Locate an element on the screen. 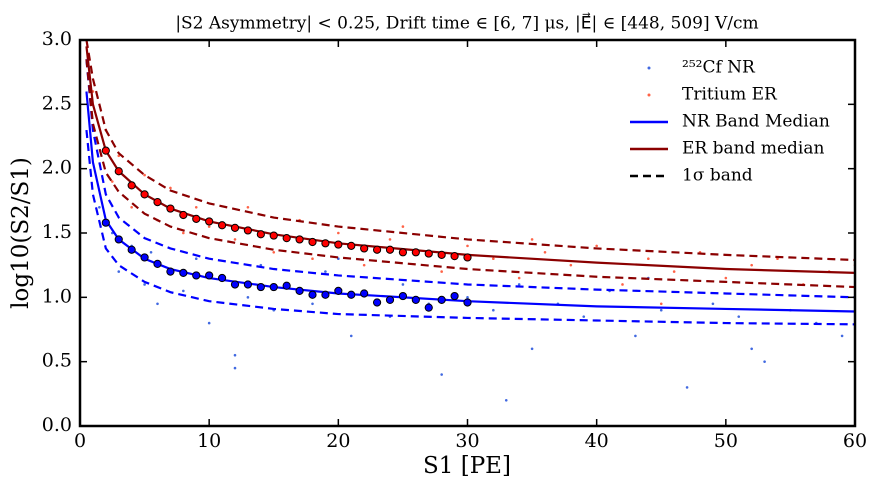  x-tick-label: 40 is located at coordinates (597, 441).